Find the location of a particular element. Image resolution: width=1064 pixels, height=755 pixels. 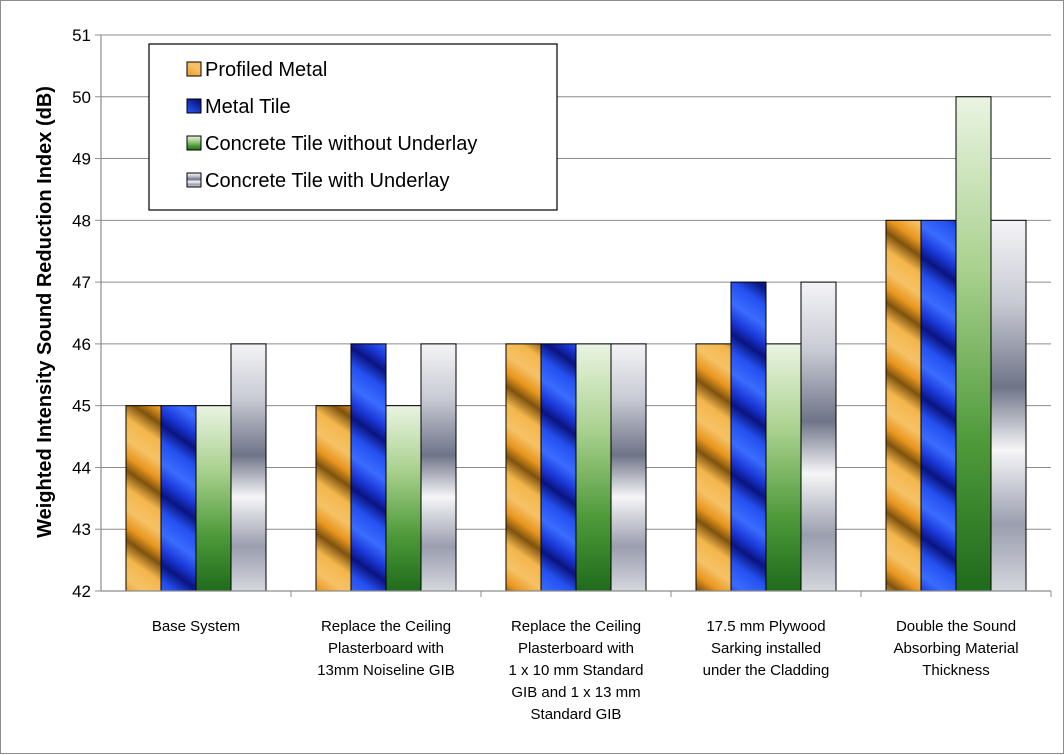

y-tick-label: 43 is located at coordinates (81, 529).